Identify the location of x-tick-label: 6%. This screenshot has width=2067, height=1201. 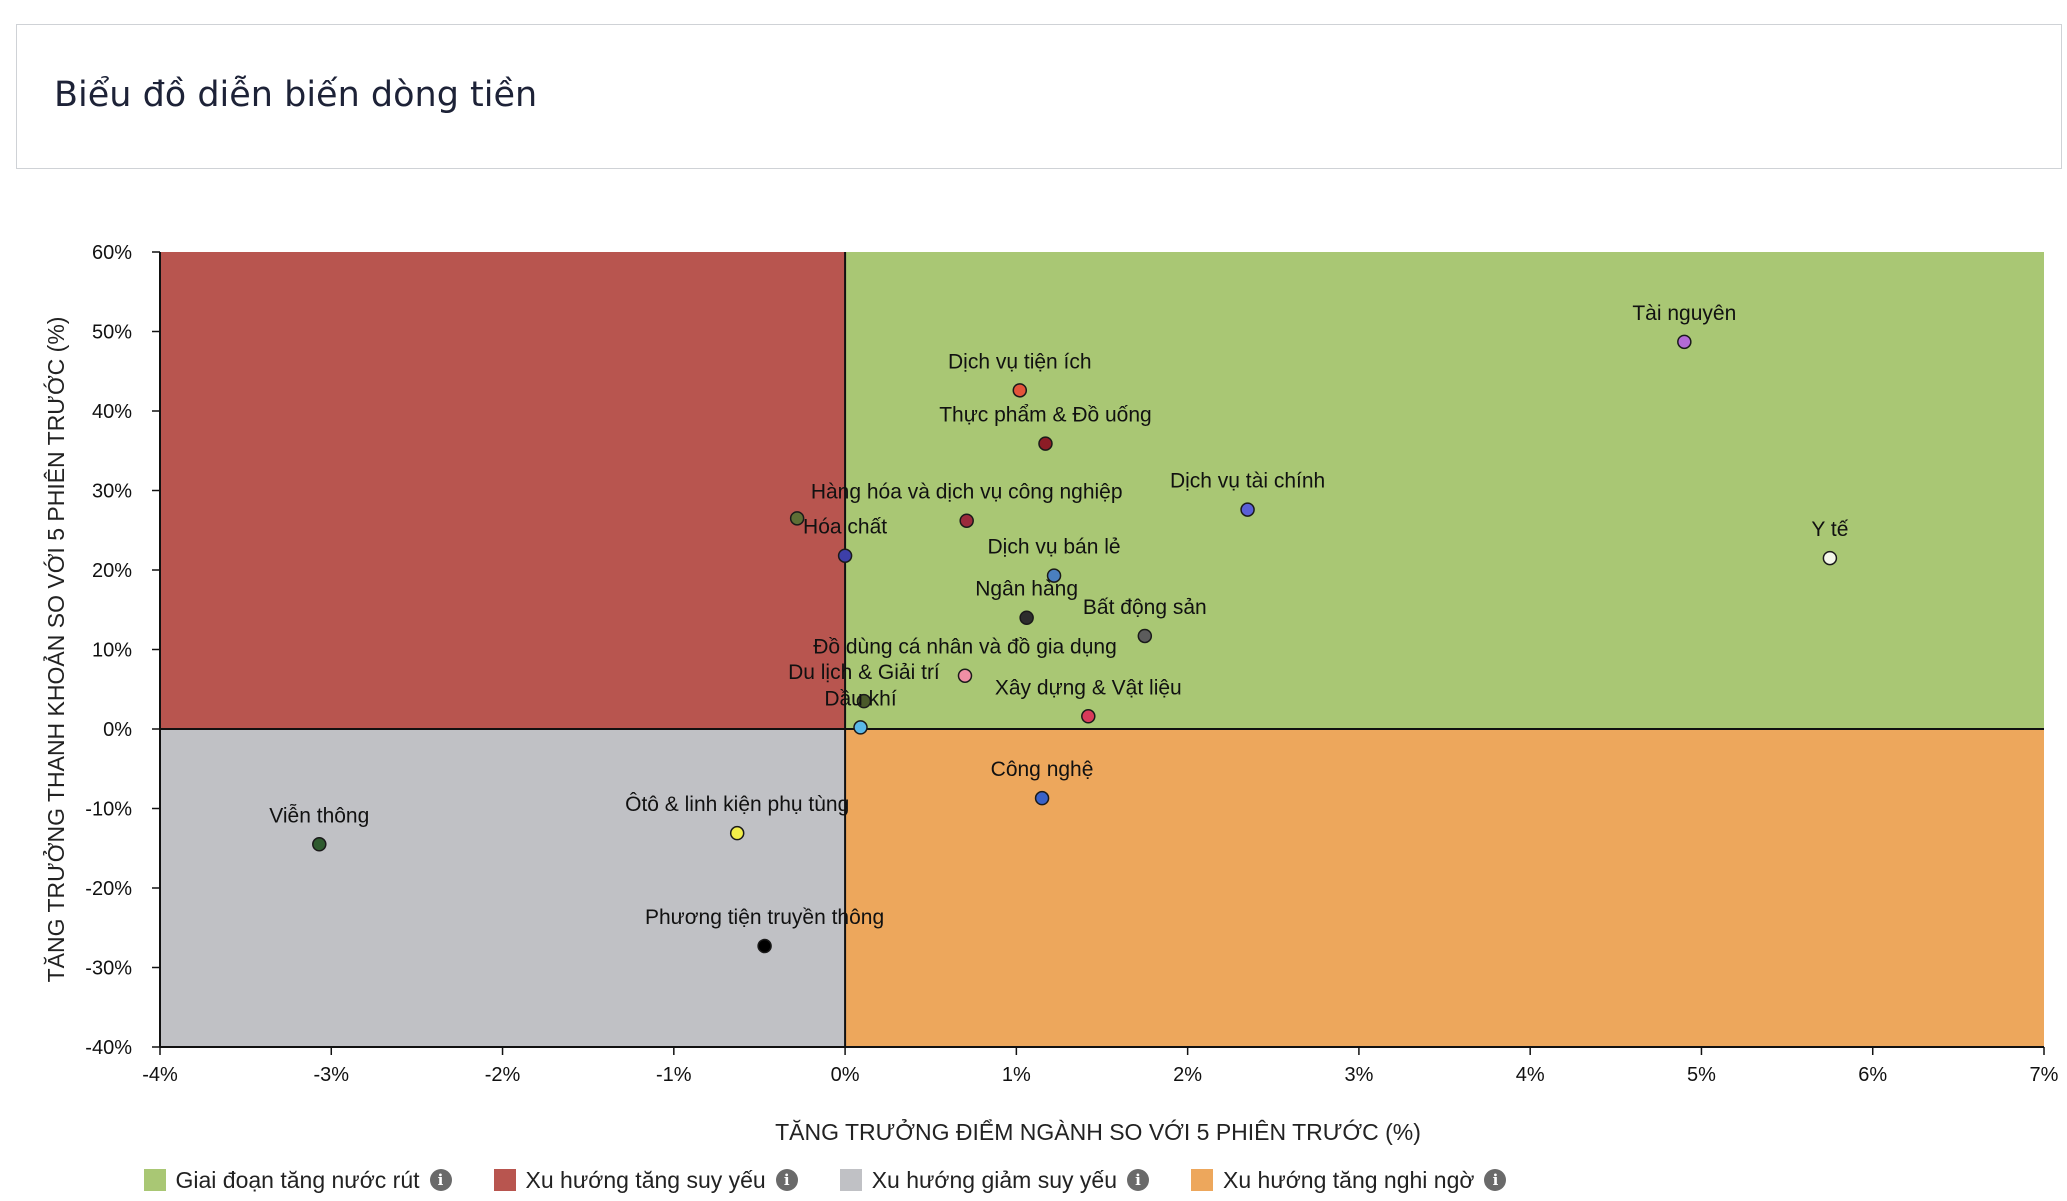
(1872, 1075).